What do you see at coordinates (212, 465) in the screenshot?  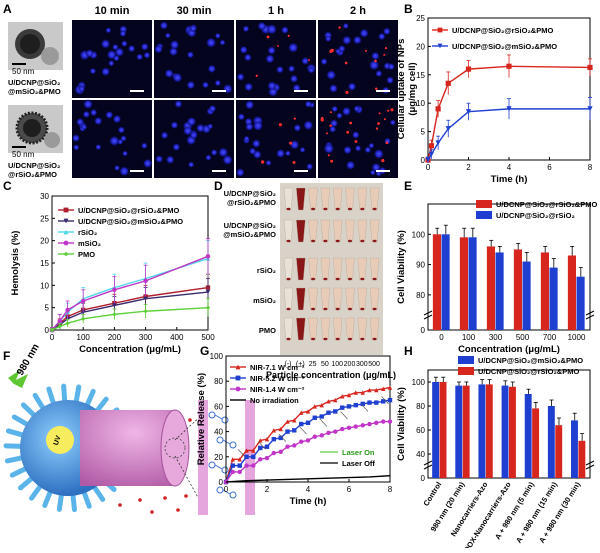 I see `azo-ring` at bounding box center [212, 465].